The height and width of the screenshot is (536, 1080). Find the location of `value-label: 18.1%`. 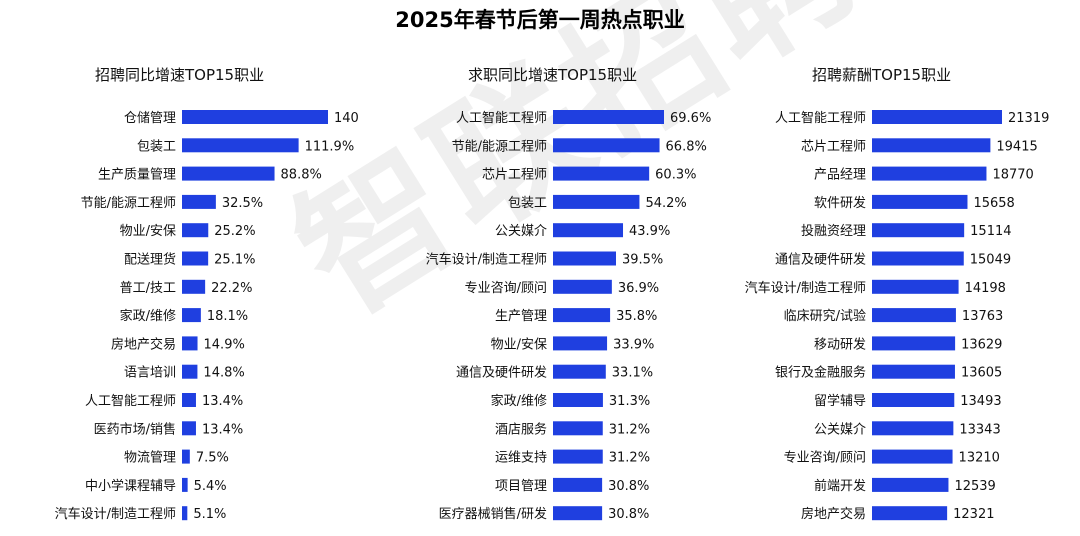

value-label: 18.1% is located at coordinates (227, 316).